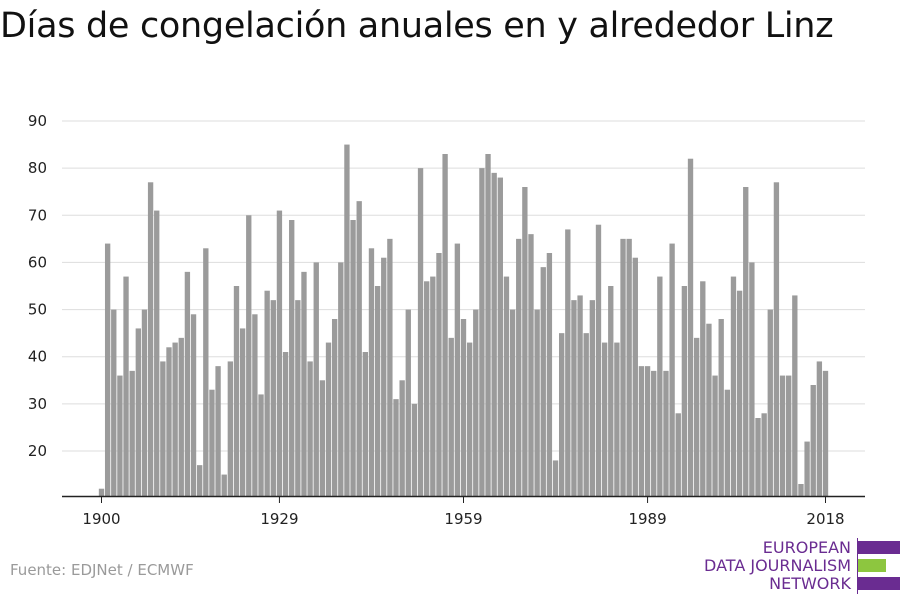 Image resolution: width=900 pixels, height=600 pixels. Describe the element at coordinates (604, 419) in the screenshot. I see `bar-1982` at that location.